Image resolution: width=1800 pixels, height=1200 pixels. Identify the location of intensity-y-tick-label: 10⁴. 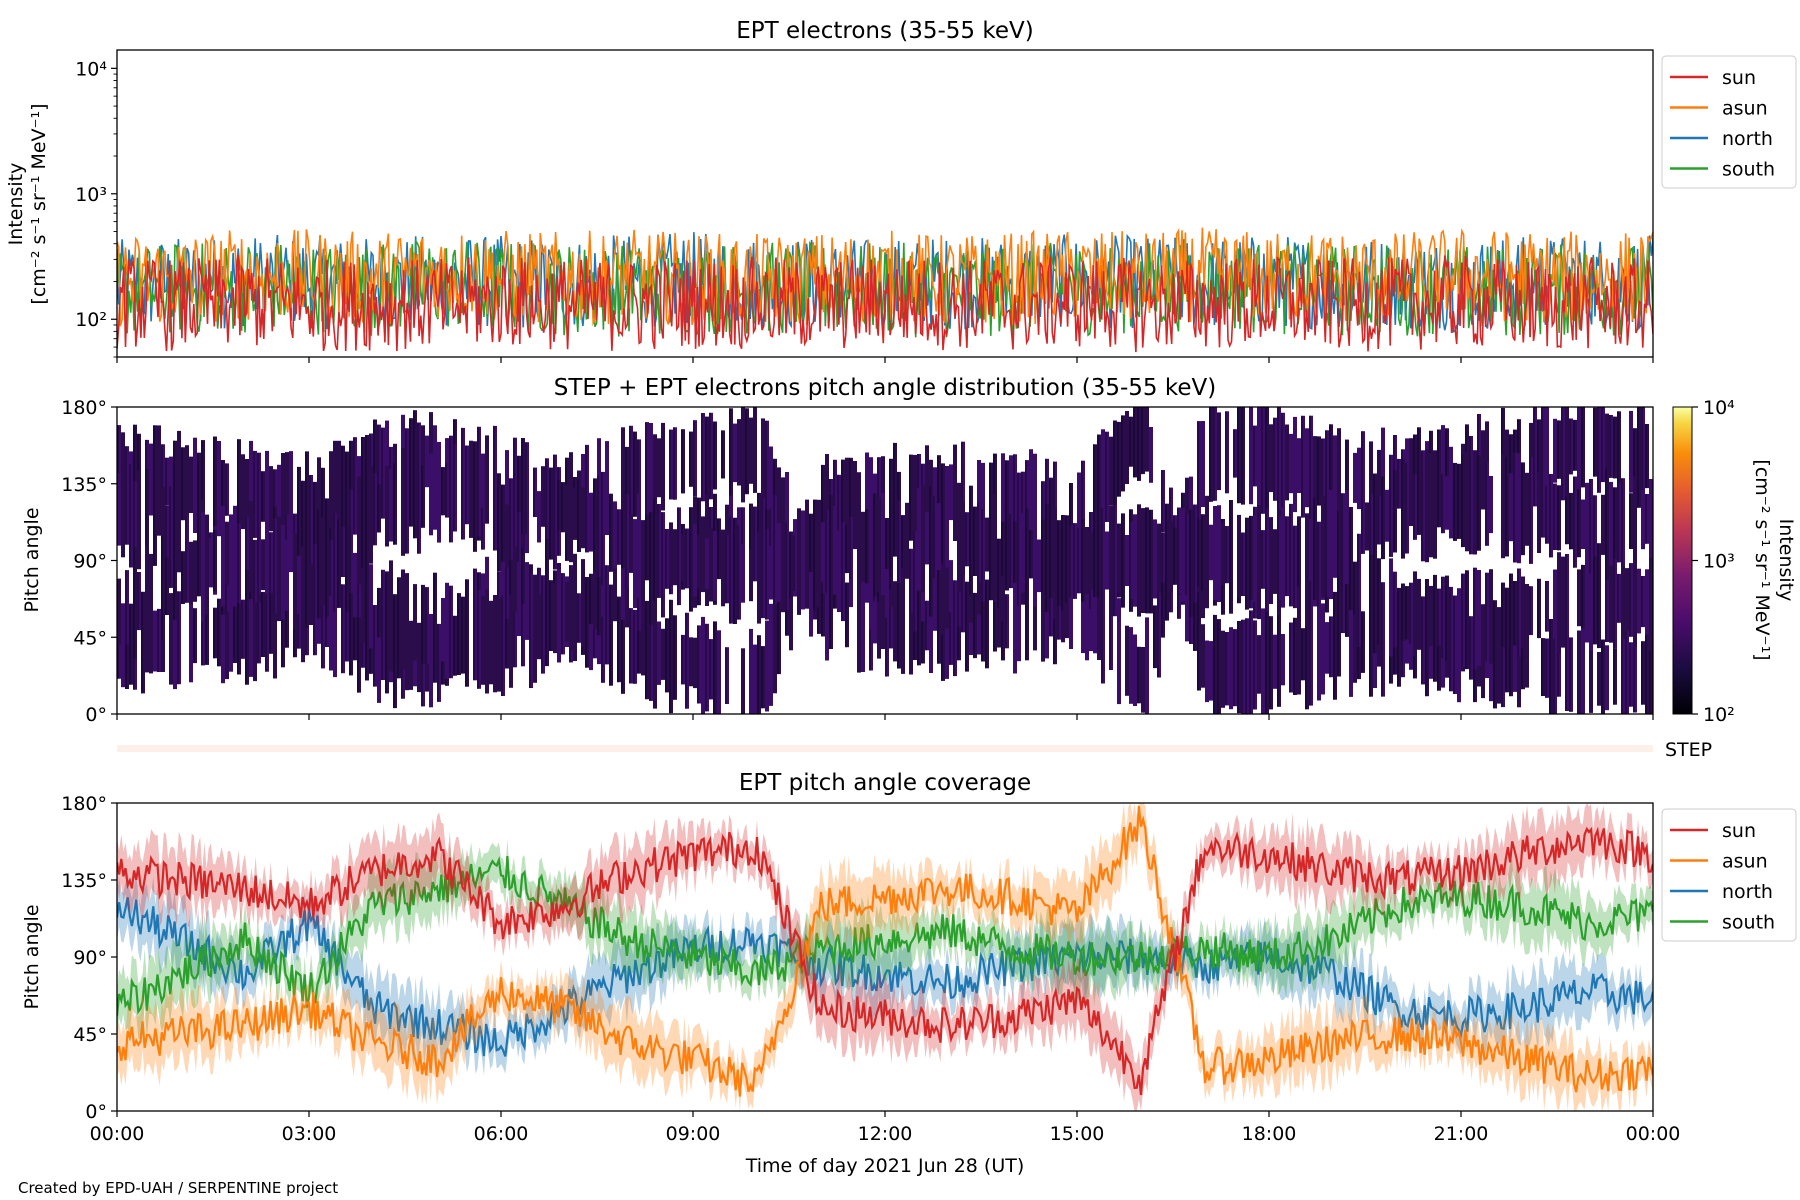
(91, 69).